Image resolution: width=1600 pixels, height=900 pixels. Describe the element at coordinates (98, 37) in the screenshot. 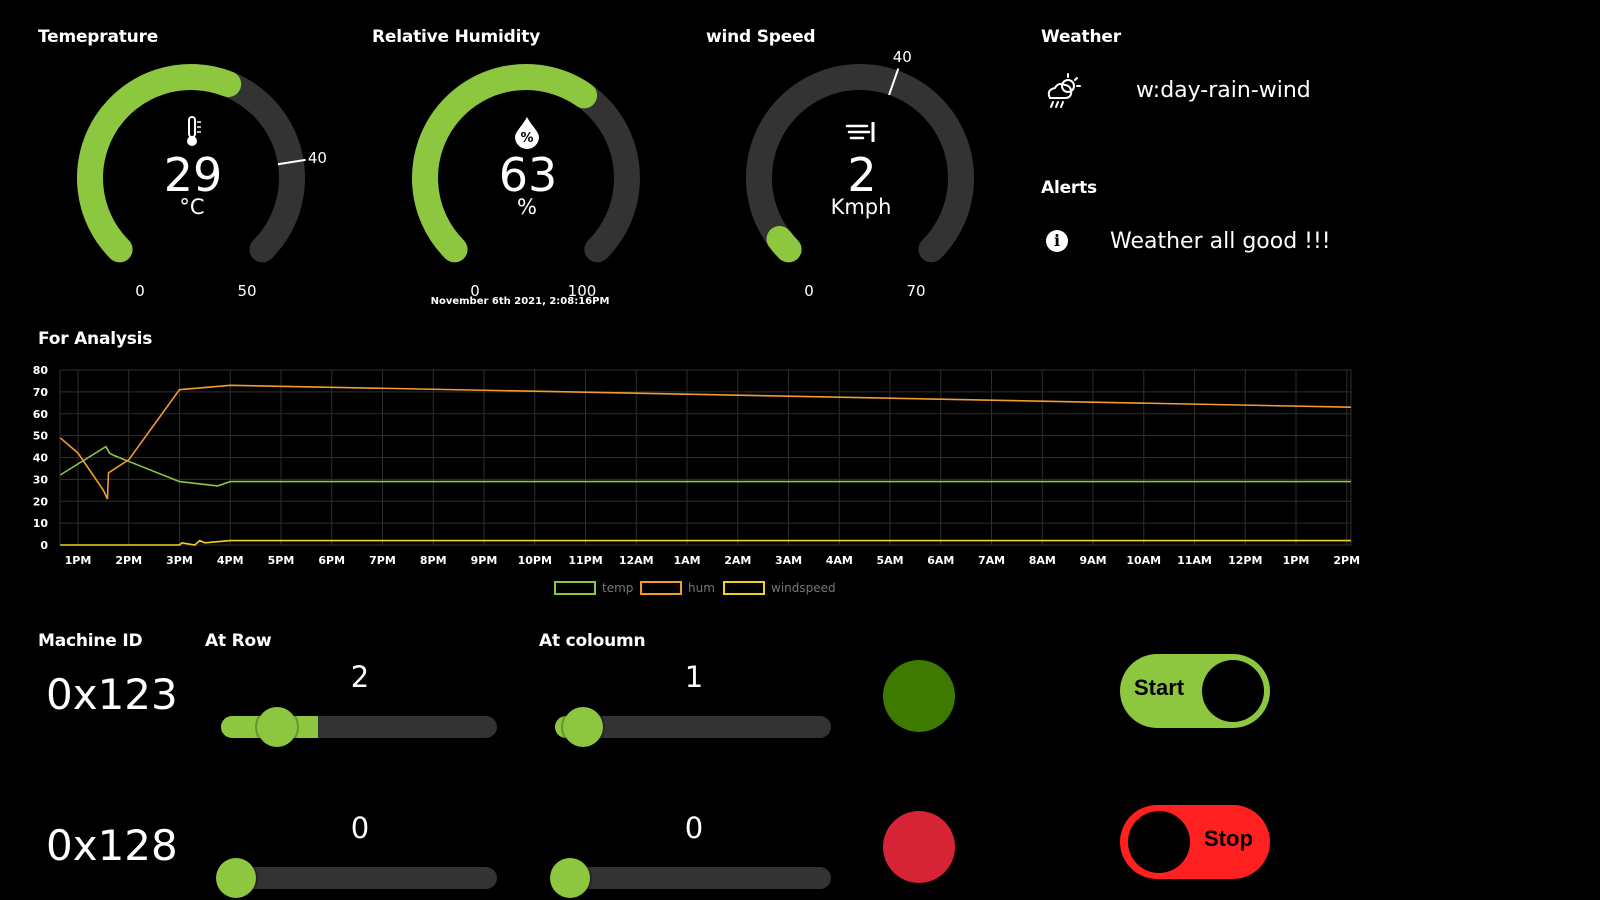

I see `temperature-title: Temeprature` at that location.